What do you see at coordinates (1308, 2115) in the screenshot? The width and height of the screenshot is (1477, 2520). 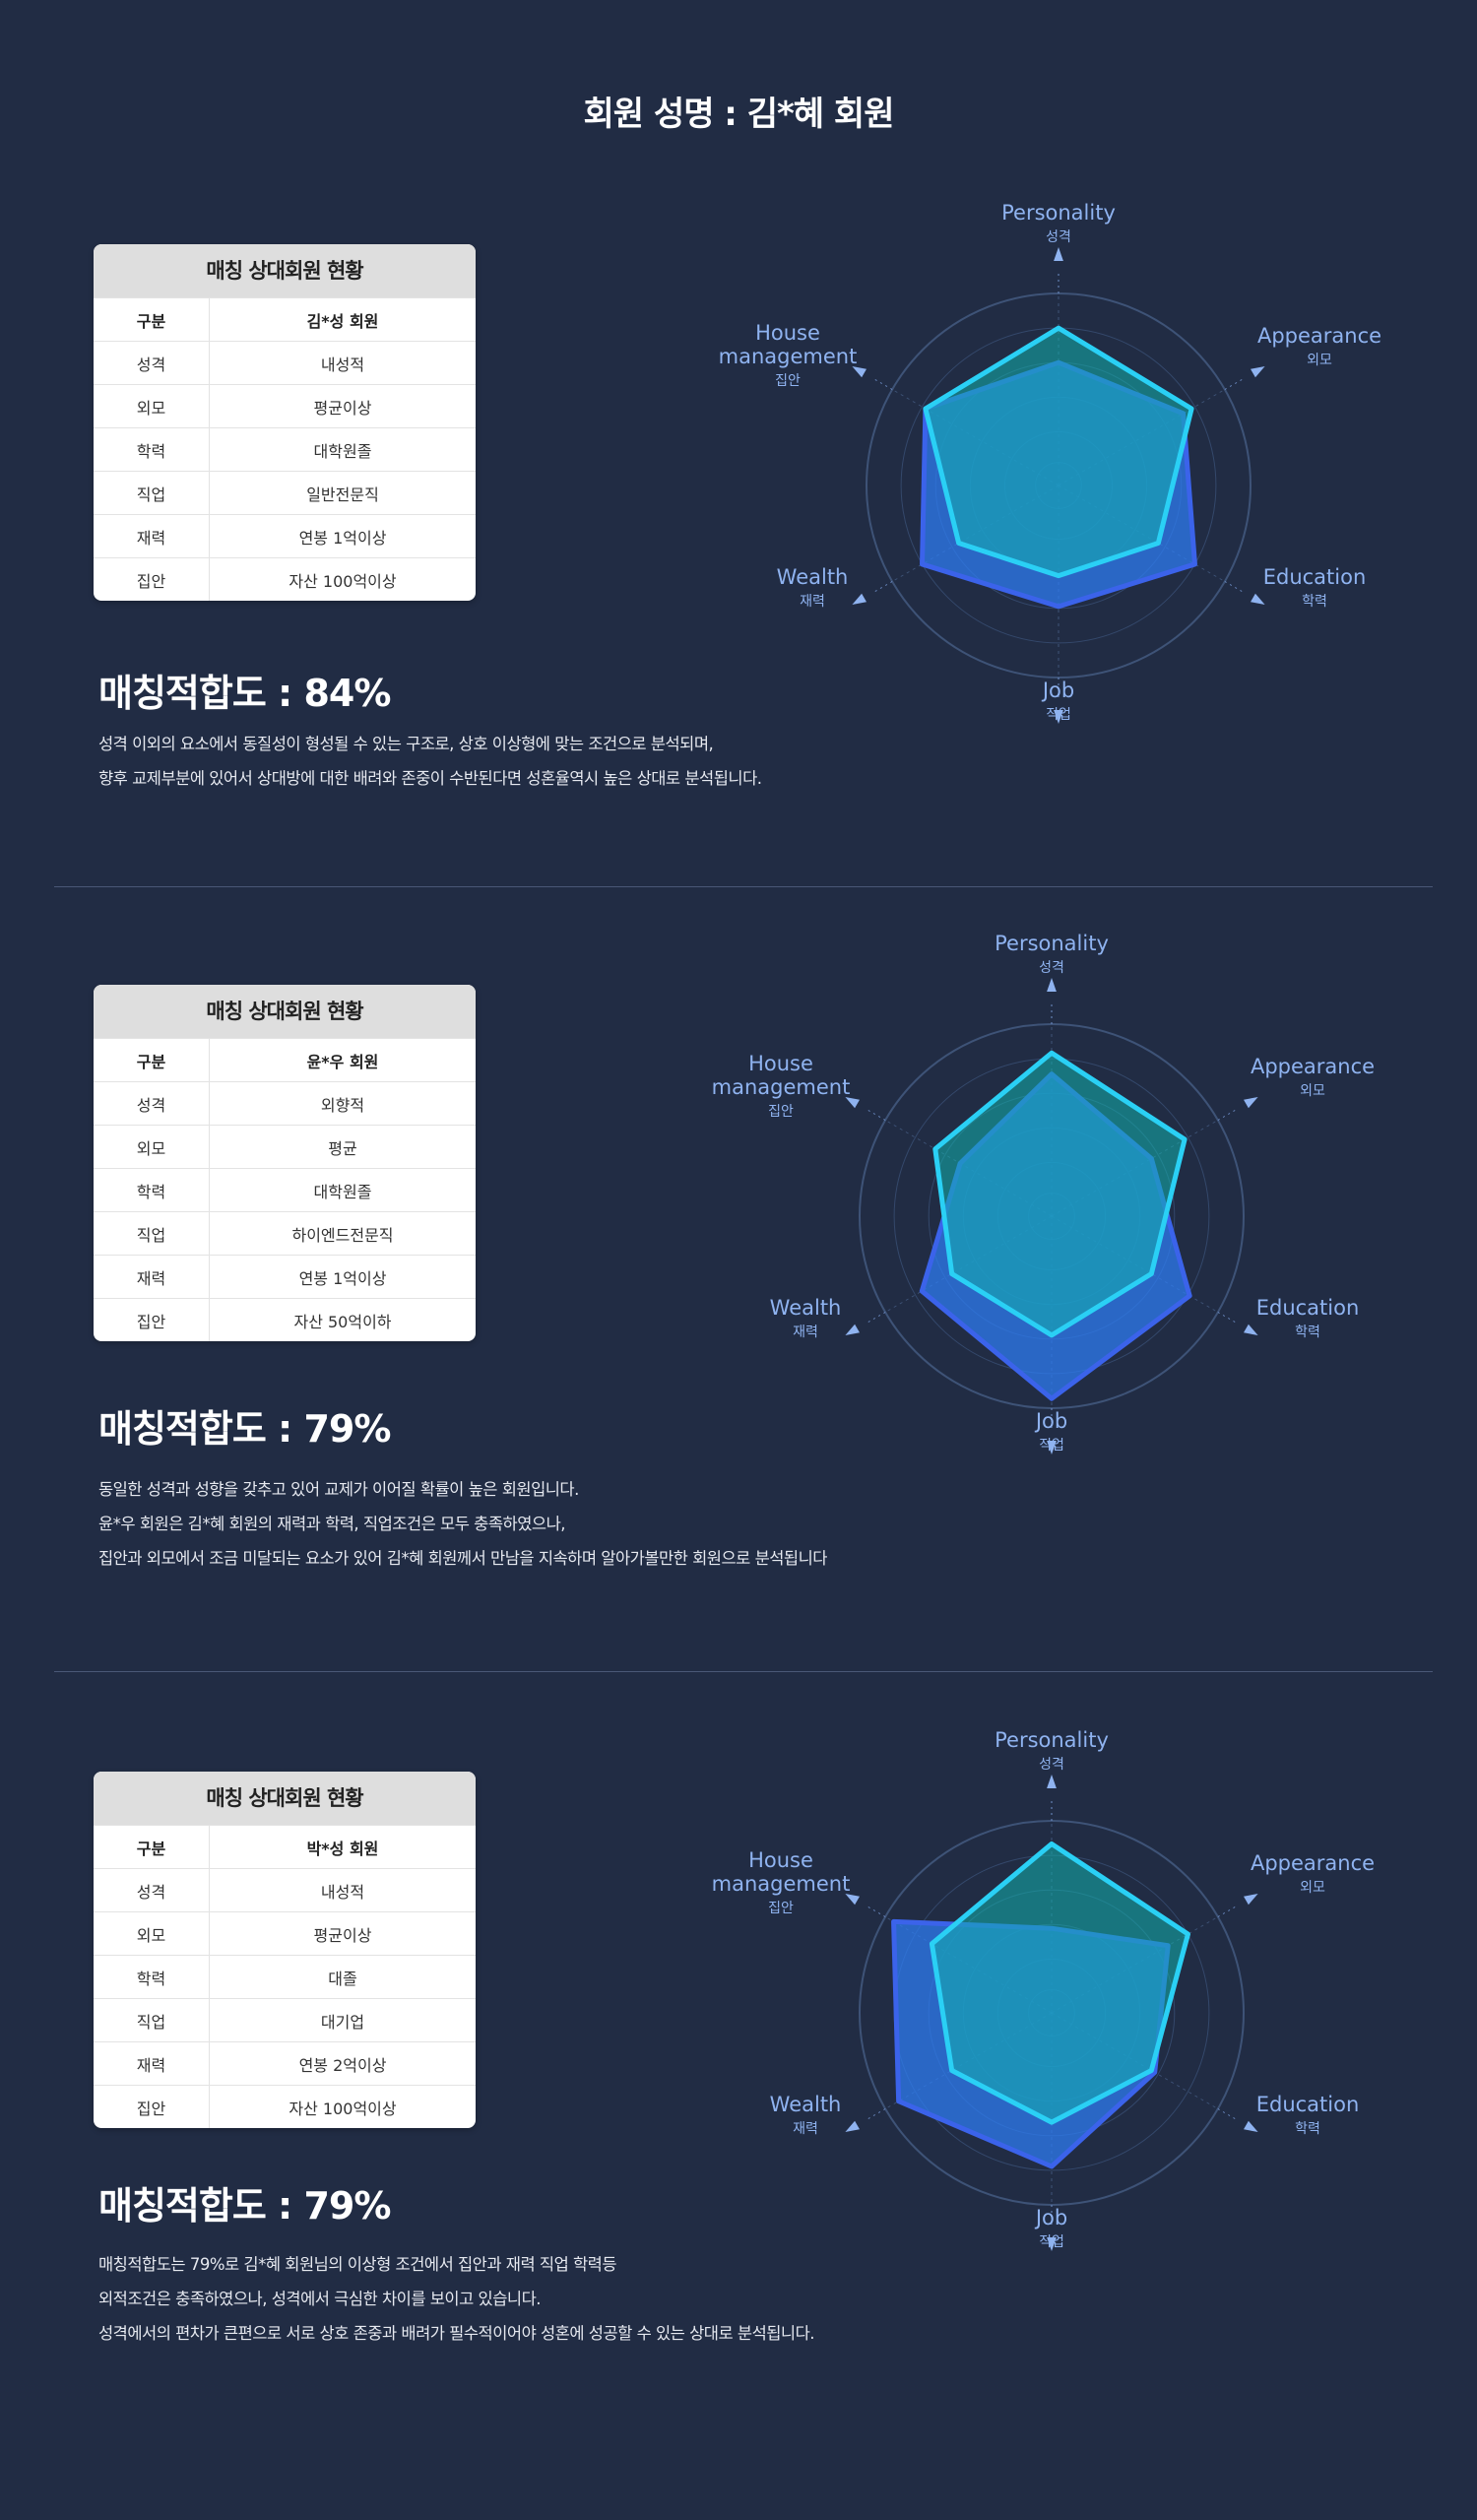 I see `axis-label: Education 학력` at bounding box center [1308, 2115].